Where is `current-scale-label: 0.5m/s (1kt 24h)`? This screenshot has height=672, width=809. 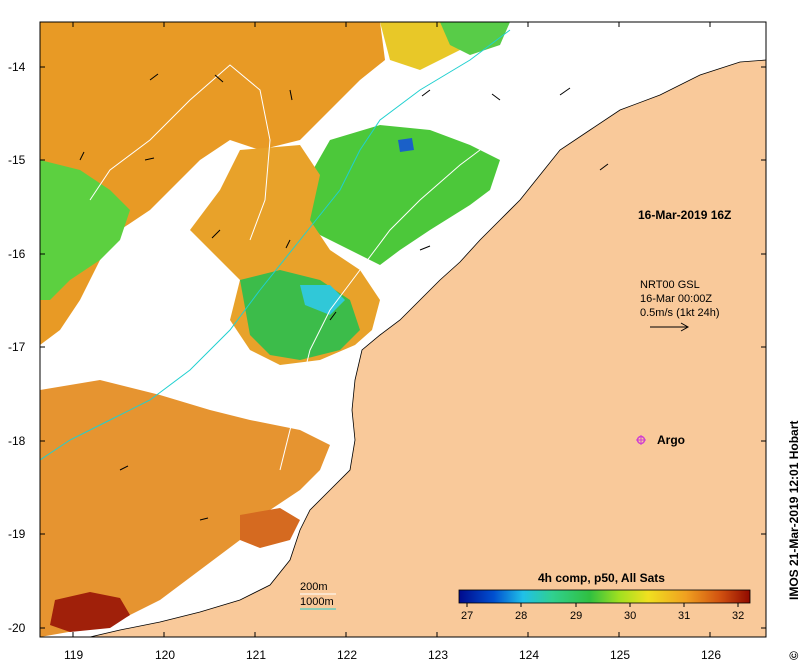 current-scale-label: 0.5m/s (1kt 24h) is located at coordinates (679, 313).